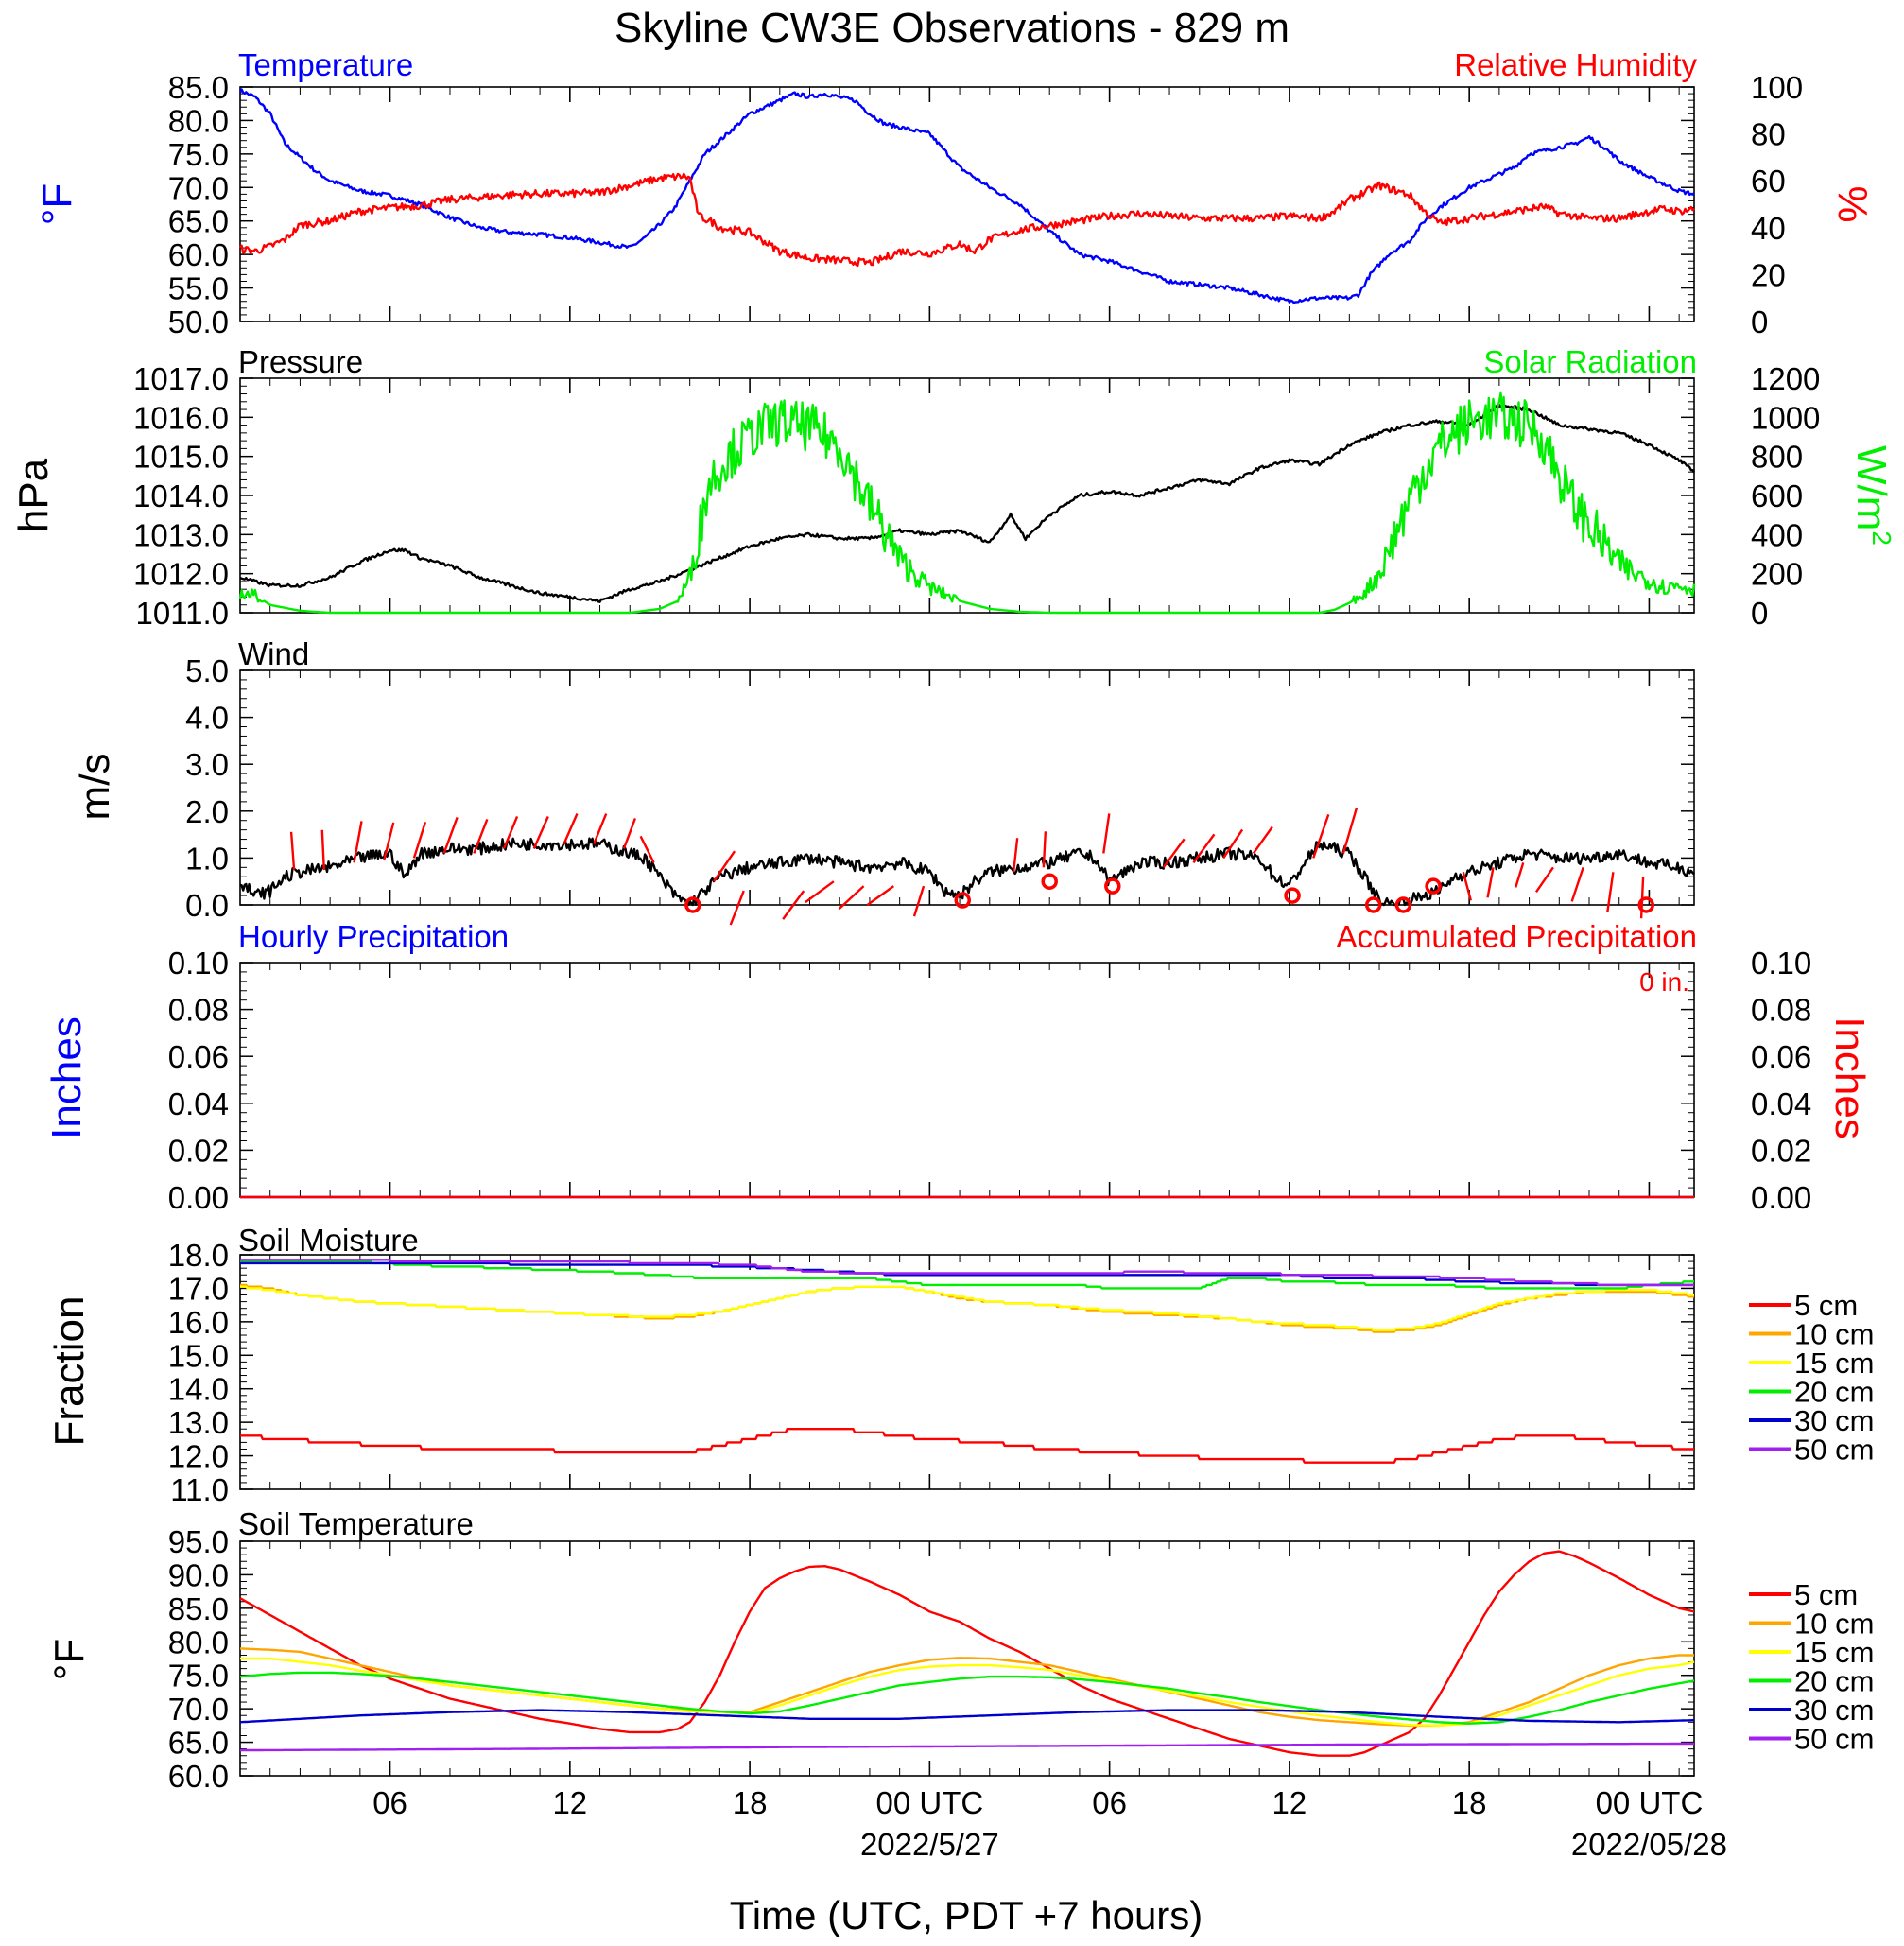 The width and height of the screenshot is (1904, 1946). Describe the element at coordinates (374, 937) in the screenshot. I see `hourly-precip-title: Hourly Precipitation` at that location.